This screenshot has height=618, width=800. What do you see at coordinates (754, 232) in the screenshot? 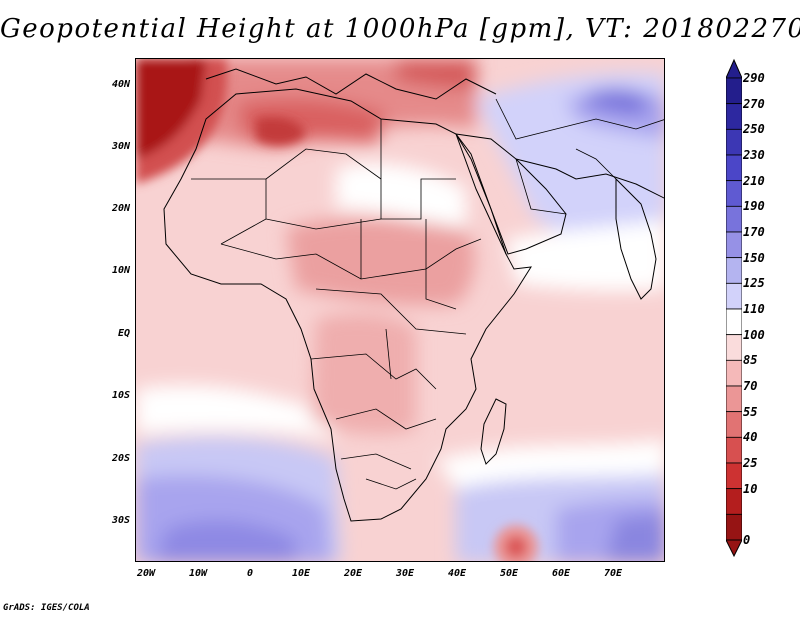
I see `colorbar-level-label: 170` at bounding box center [754, 232].